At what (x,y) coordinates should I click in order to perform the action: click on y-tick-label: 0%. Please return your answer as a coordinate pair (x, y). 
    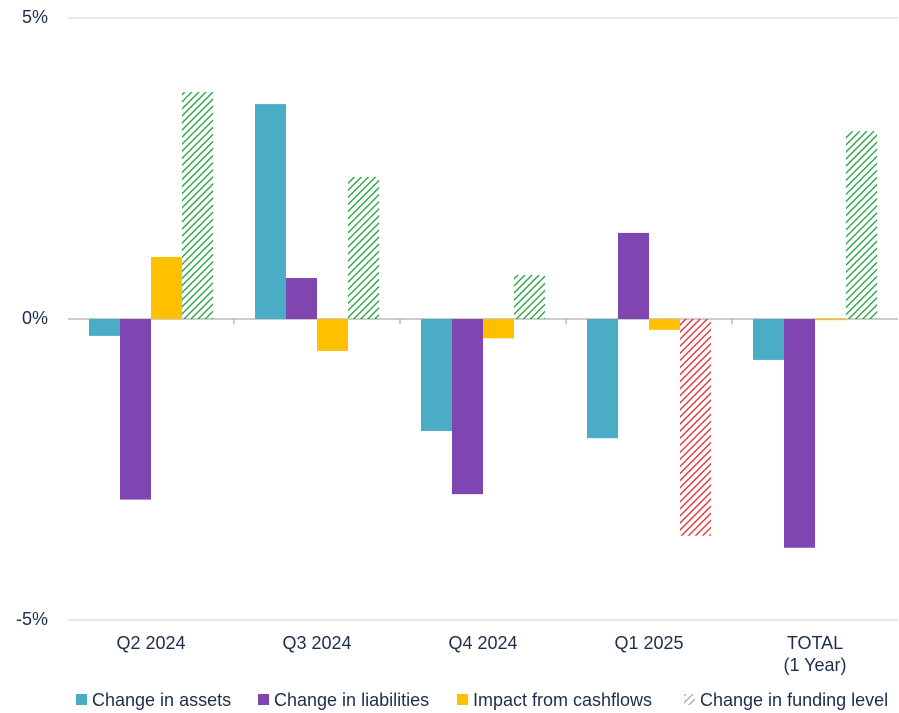
    Looking at the image, I should click on (35, 318).